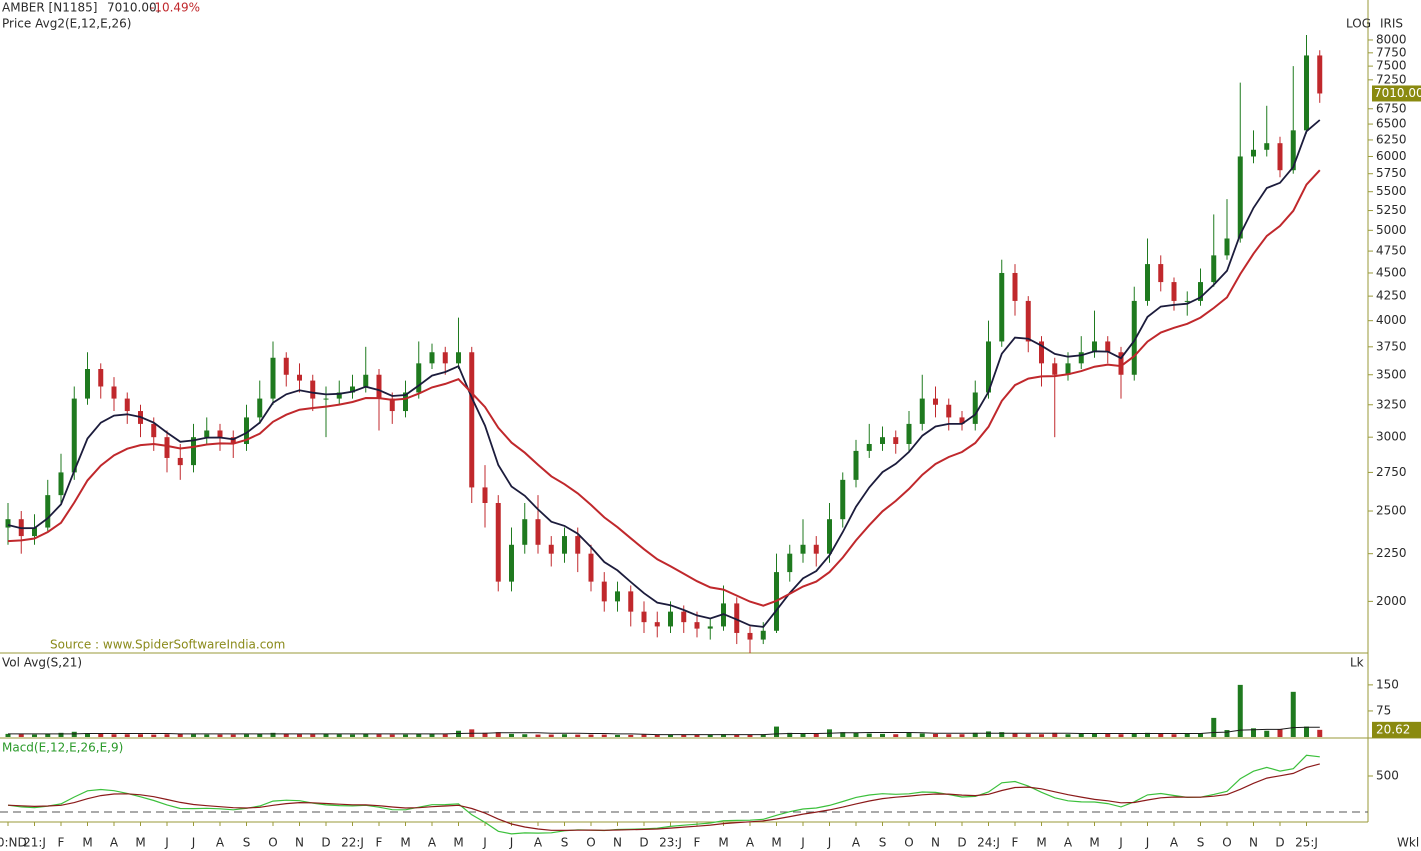  What do you see at coordinates (325, 843) in the screenshot?
I see `x-tick-label: D` at bounding box center [325, 843].